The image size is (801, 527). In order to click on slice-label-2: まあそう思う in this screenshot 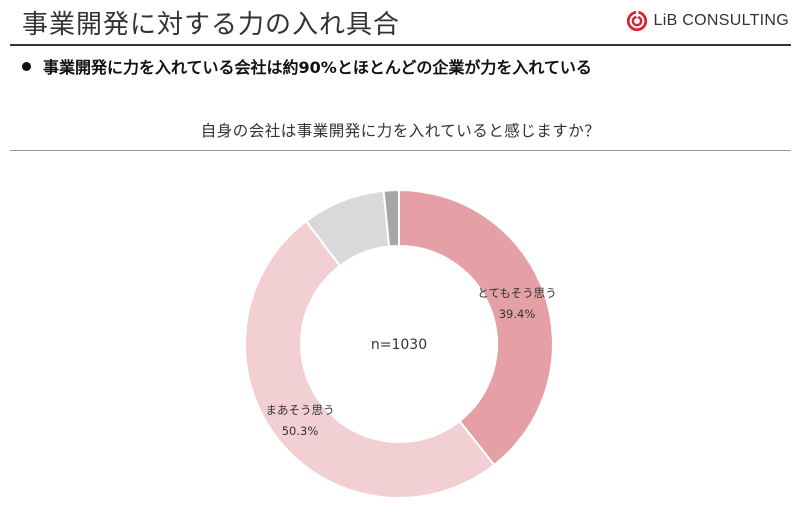, I will do `click(300, 410)`.